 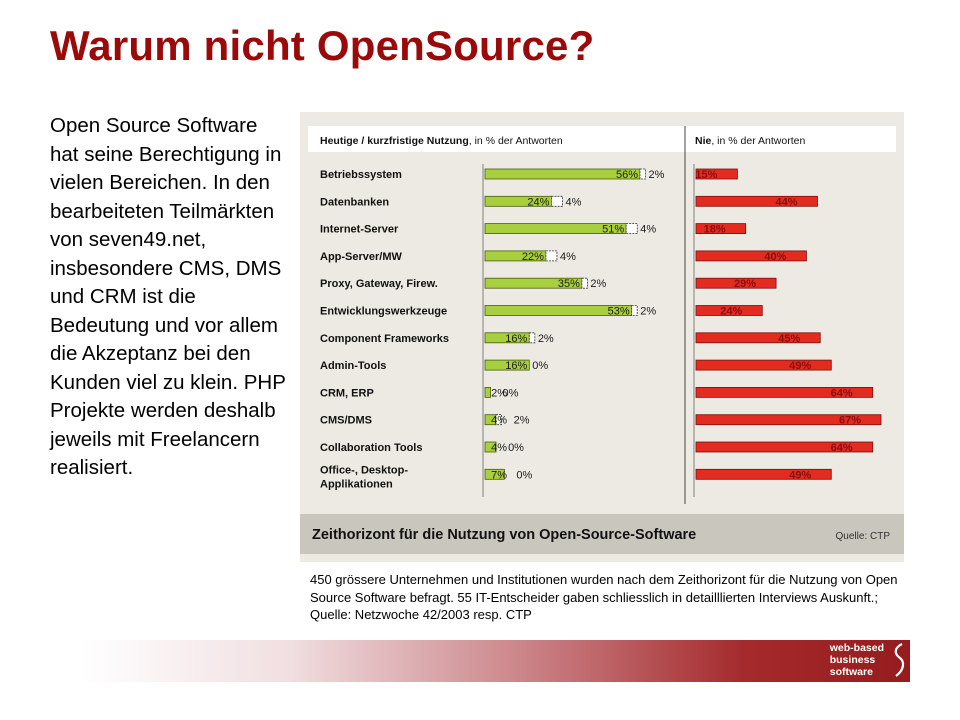 I want to click on chart-source: Quelle: CTP, so click(x=863, y=536).